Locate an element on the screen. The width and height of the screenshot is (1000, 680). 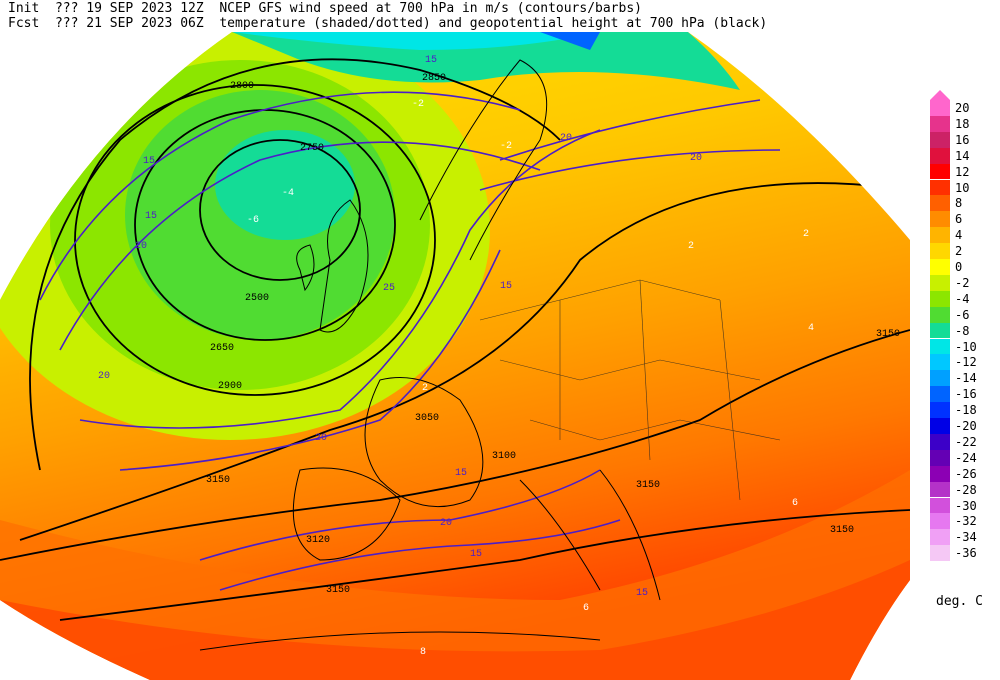
colorbar-label: 10 is located at coordinates (962, 187).